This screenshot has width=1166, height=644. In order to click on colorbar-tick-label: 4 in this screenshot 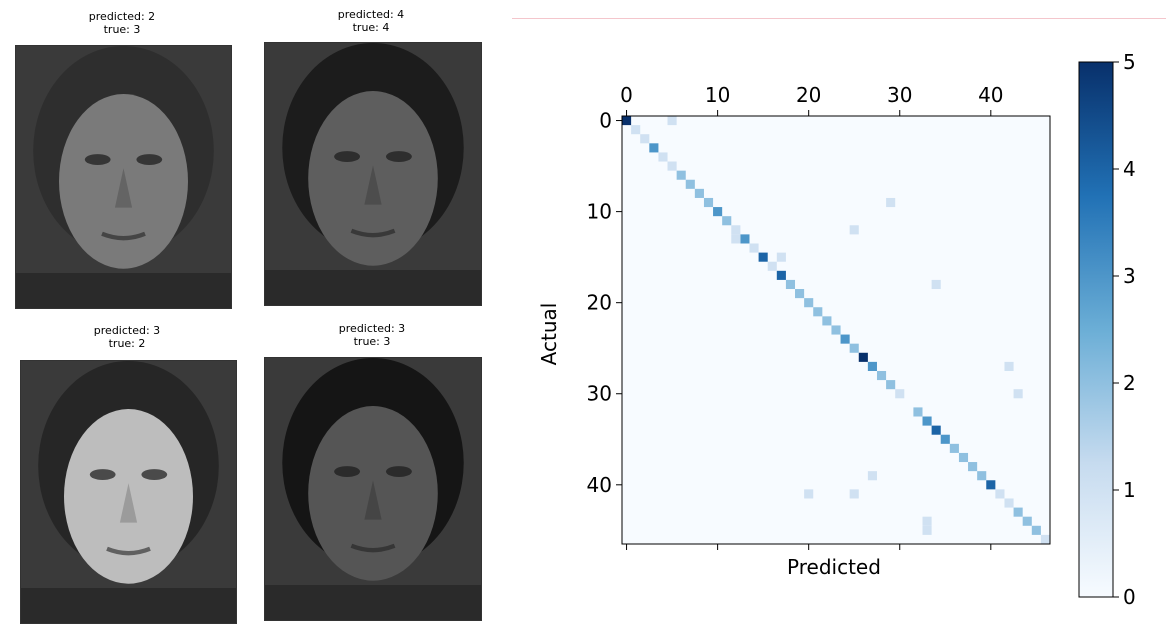, I will do `click(1129, 169)`.